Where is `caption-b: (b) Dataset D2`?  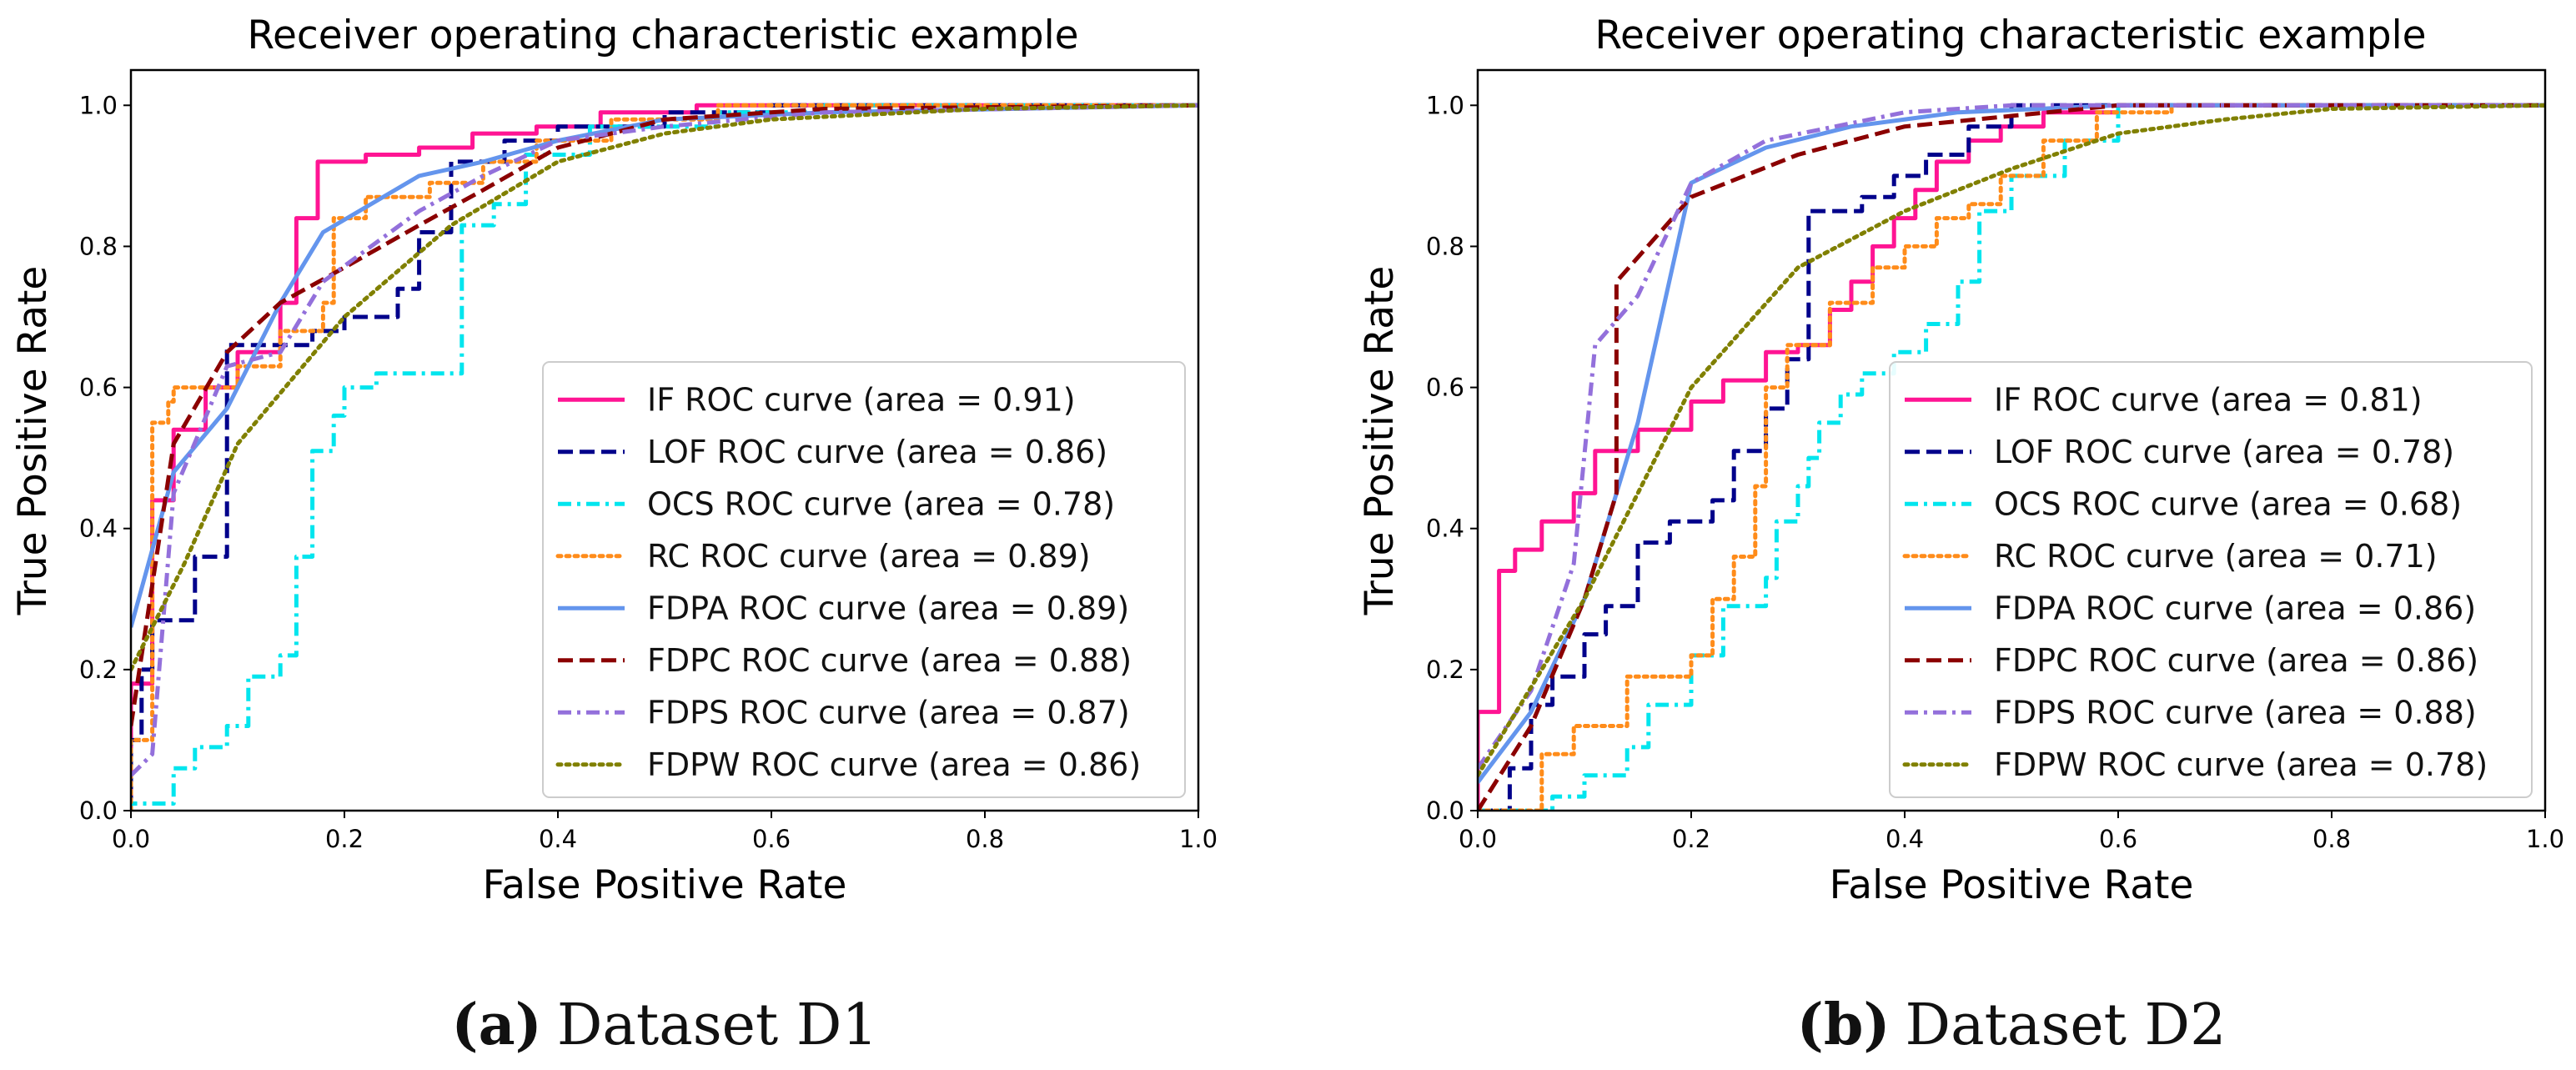 caption-b: (b) Dataset D2 is located at coordinates (2012, 1025).